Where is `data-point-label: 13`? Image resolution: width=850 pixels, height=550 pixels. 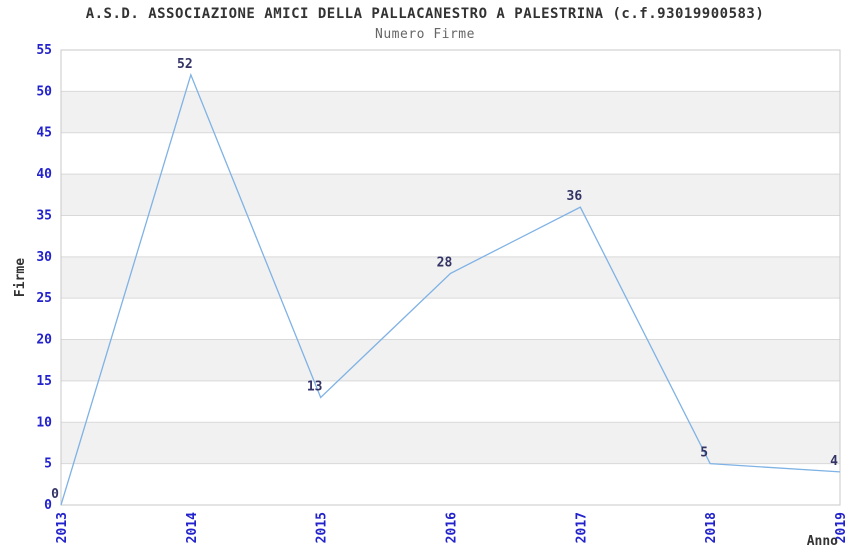 data-point-label: 13 is located at coordinates (315, 386).